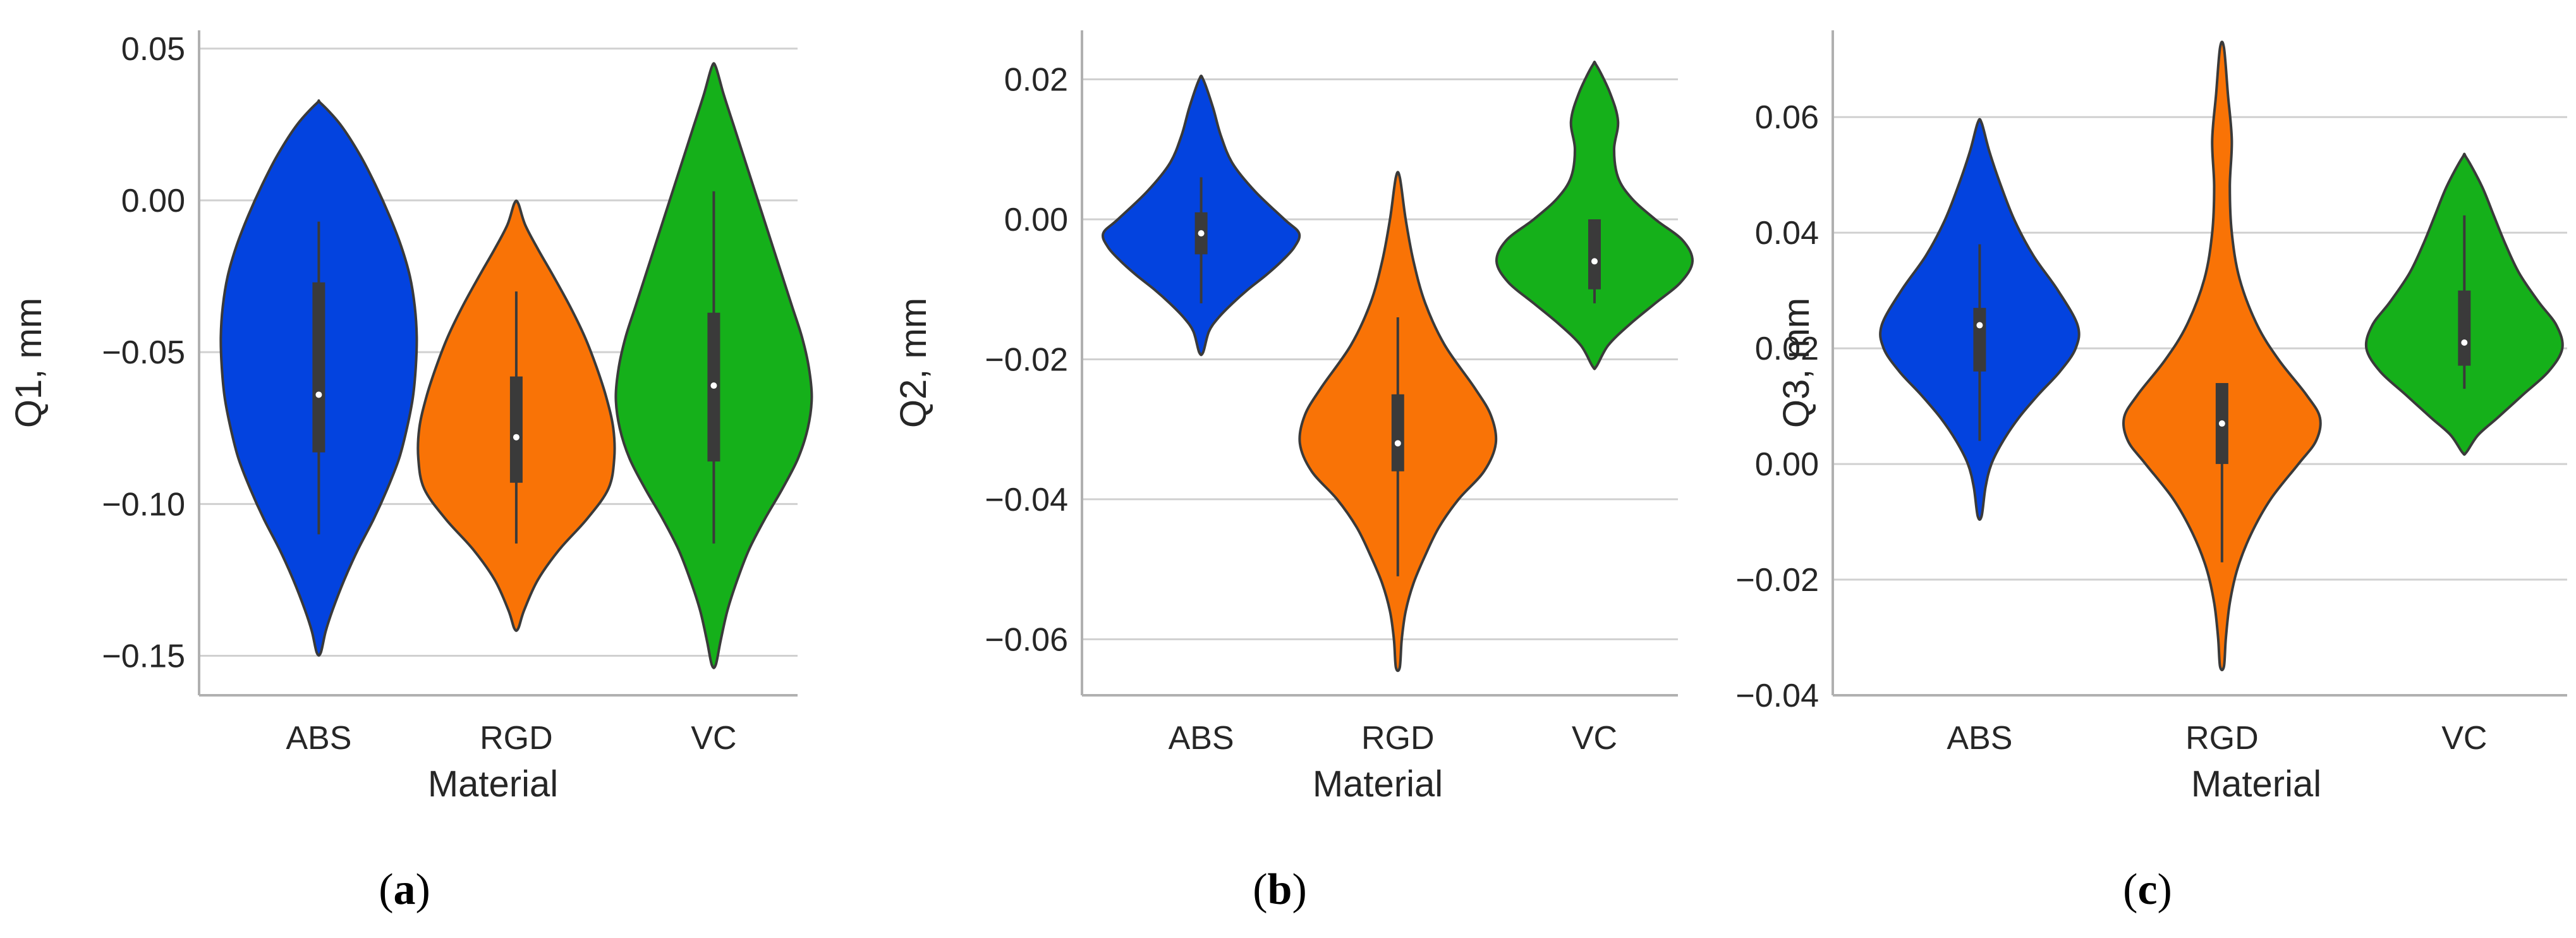  What do you see at coordinates (1594, 215) in the screenshot?
I see `violin-vc` at bounding box center [1594, 215].